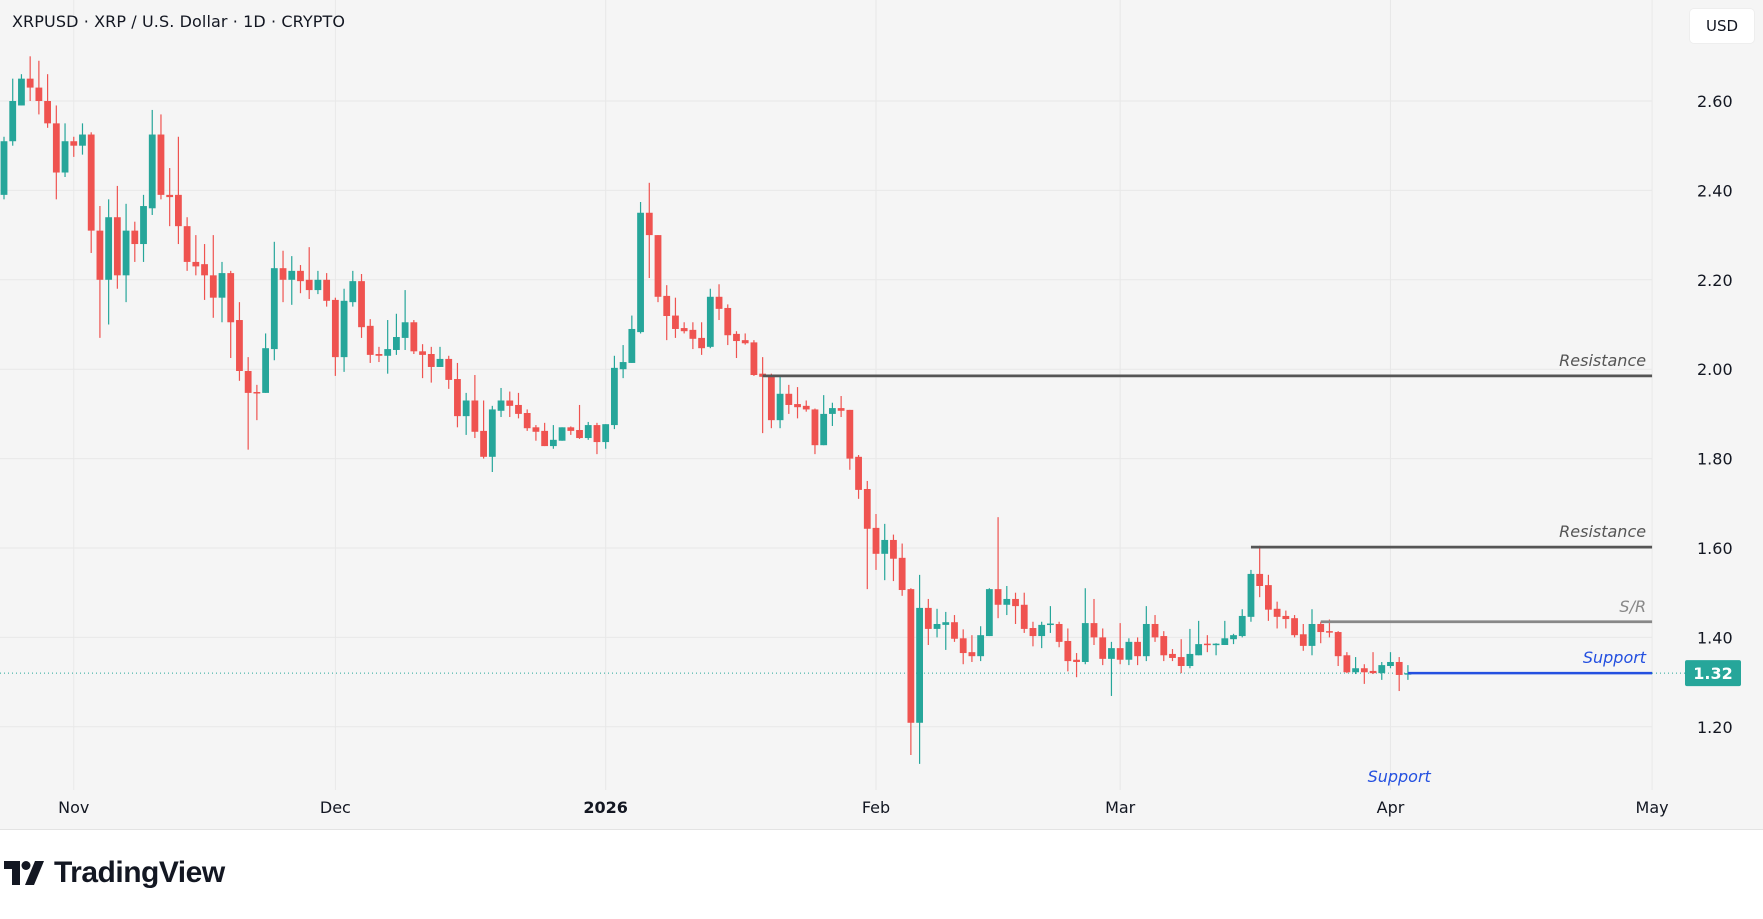 This screenshot has height=919, width=1763. I want to click on tradingview-logo: TradingView, so click(114, 873).